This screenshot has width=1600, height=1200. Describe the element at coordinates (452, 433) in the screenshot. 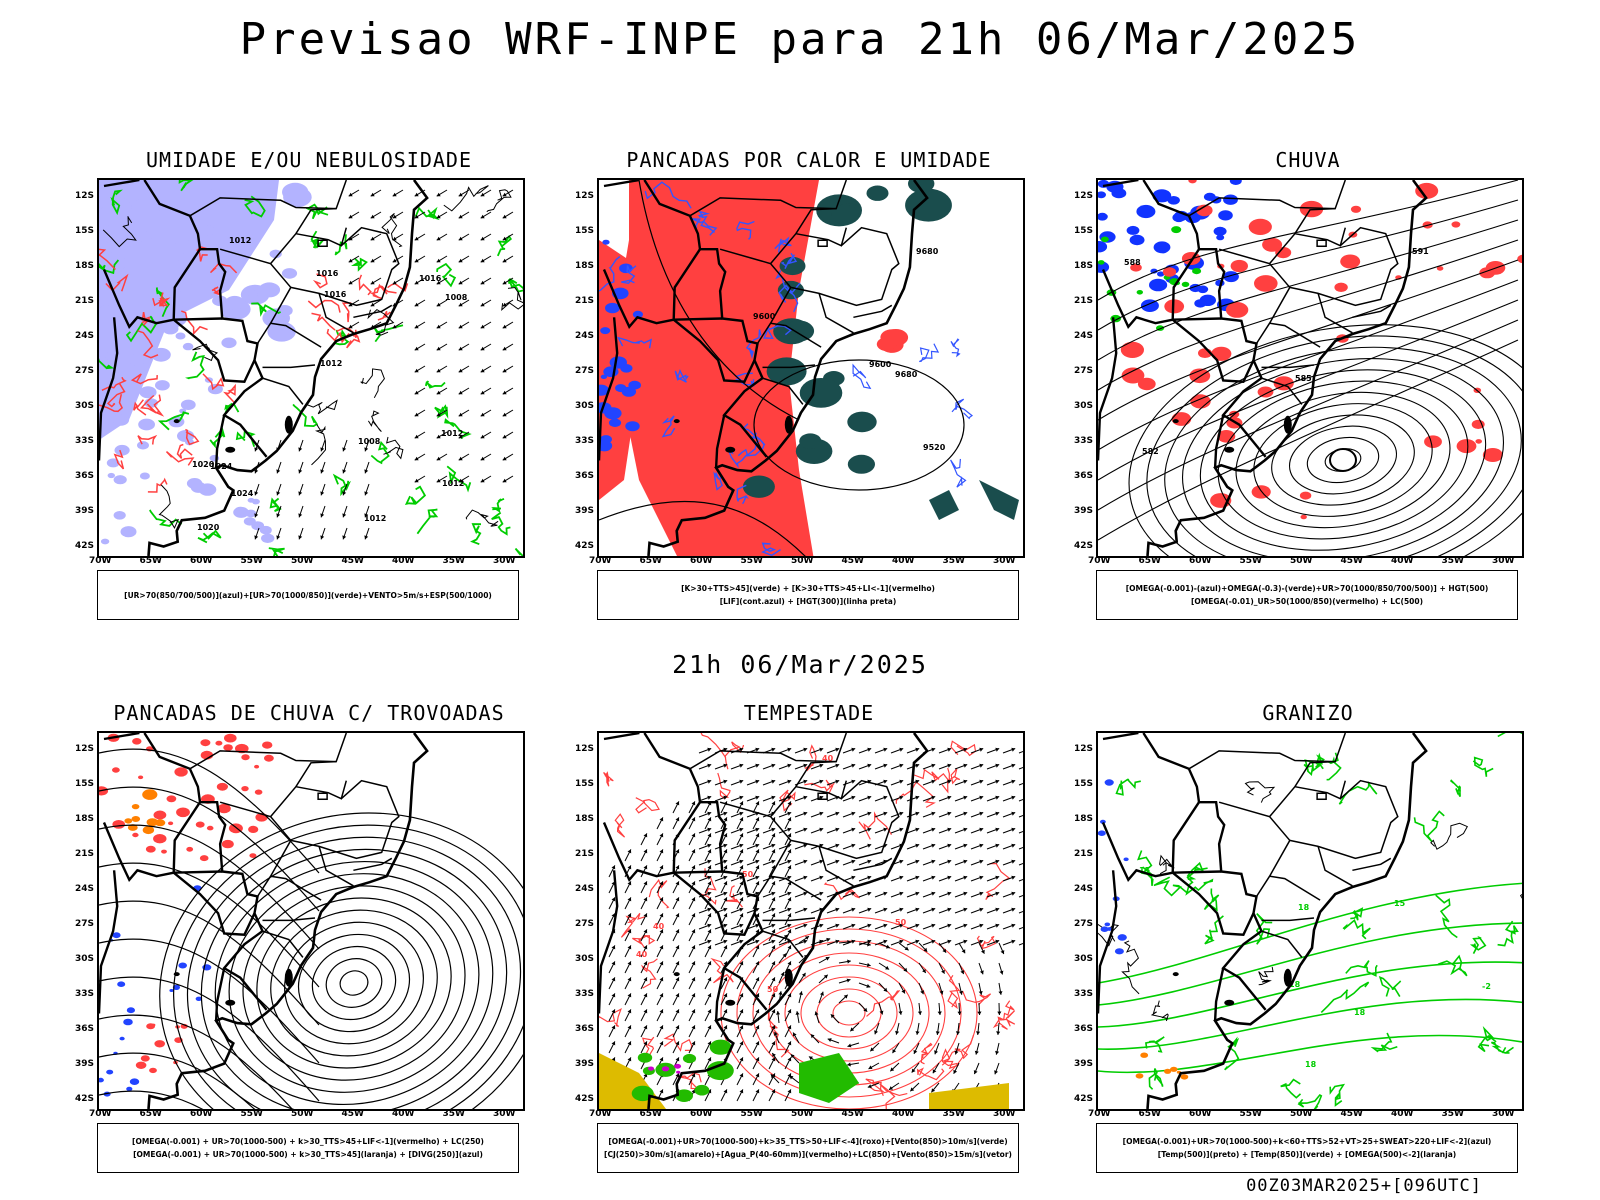

I see `contour-label: 1012` at that location.